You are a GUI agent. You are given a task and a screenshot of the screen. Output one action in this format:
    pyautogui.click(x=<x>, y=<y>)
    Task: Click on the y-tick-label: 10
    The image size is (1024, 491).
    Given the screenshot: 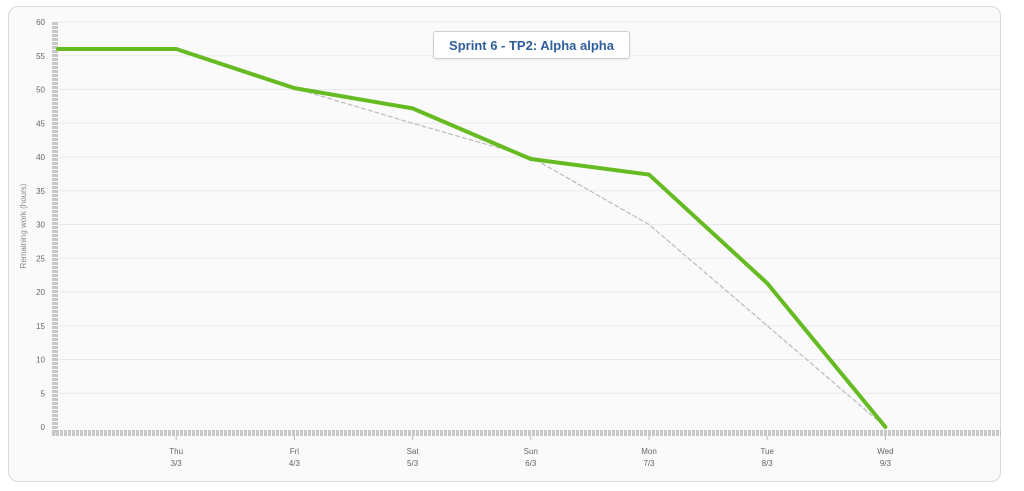 What is the action you would take?
    pyautogui.click(x=40, y=360)
    